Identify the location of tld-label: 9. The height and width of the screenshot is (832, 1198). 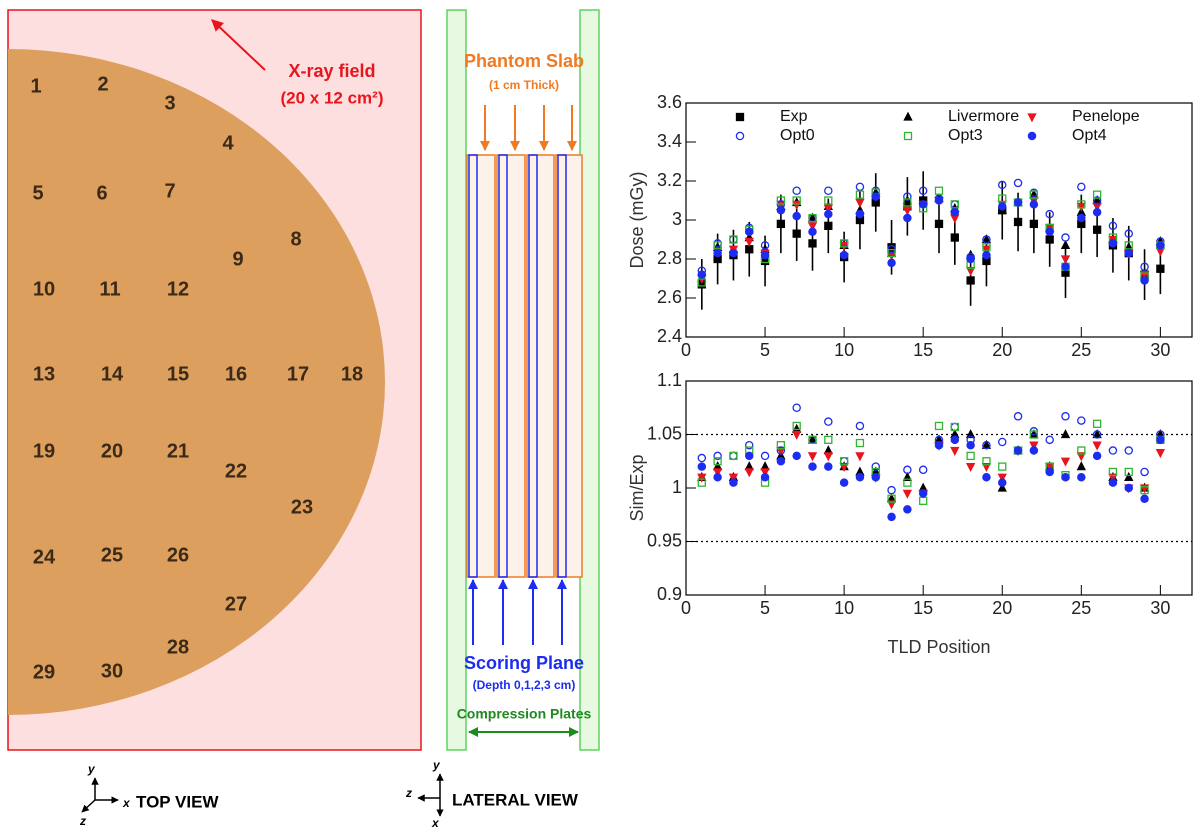
(237, 259).